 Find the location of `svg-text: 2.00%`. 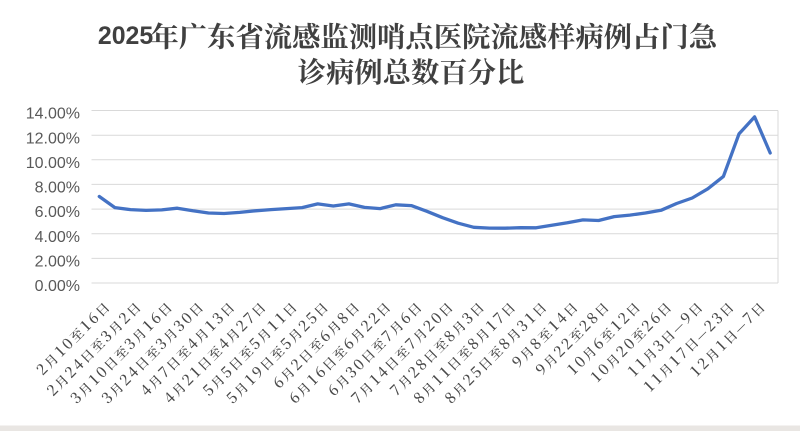

svg-text: 2.00% is located at coordinates (57, 262).